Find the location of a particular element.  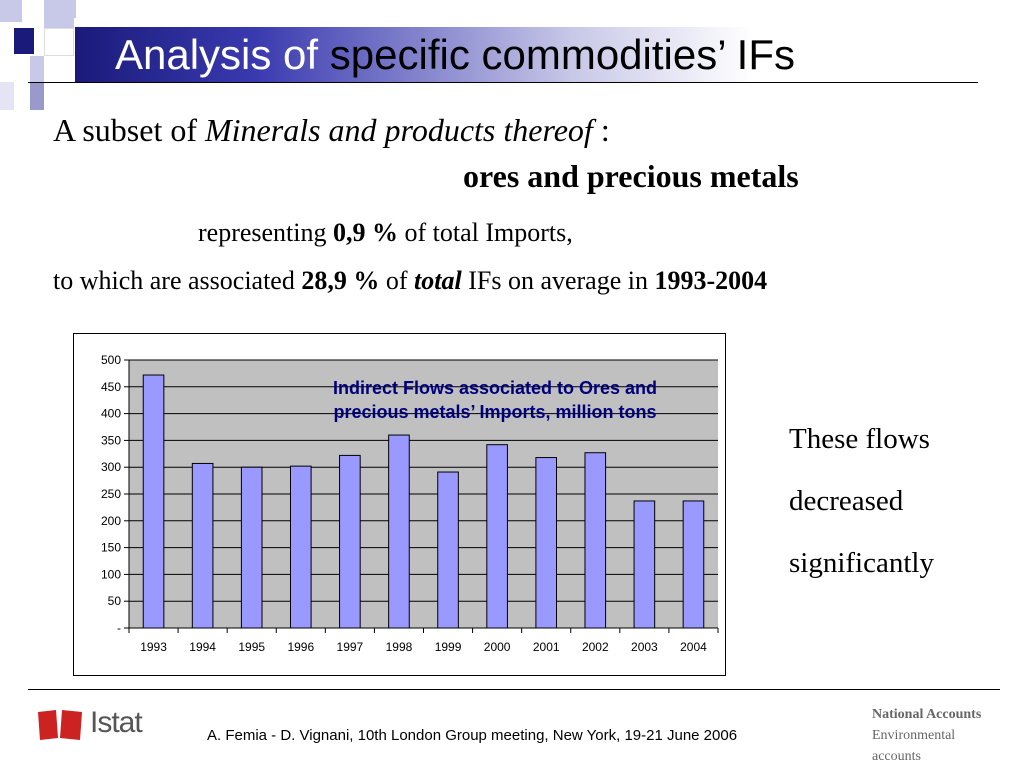

subset-category: Minerals and products thereof is located at coordinates (399, 130).